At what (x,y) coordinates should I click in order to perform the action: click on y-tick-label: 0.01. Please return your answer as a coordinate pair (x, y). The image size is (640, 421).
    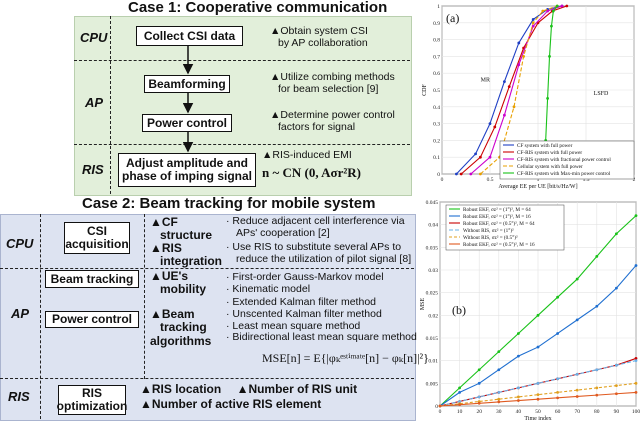
    Looking at the image, I should click on (433, 362).